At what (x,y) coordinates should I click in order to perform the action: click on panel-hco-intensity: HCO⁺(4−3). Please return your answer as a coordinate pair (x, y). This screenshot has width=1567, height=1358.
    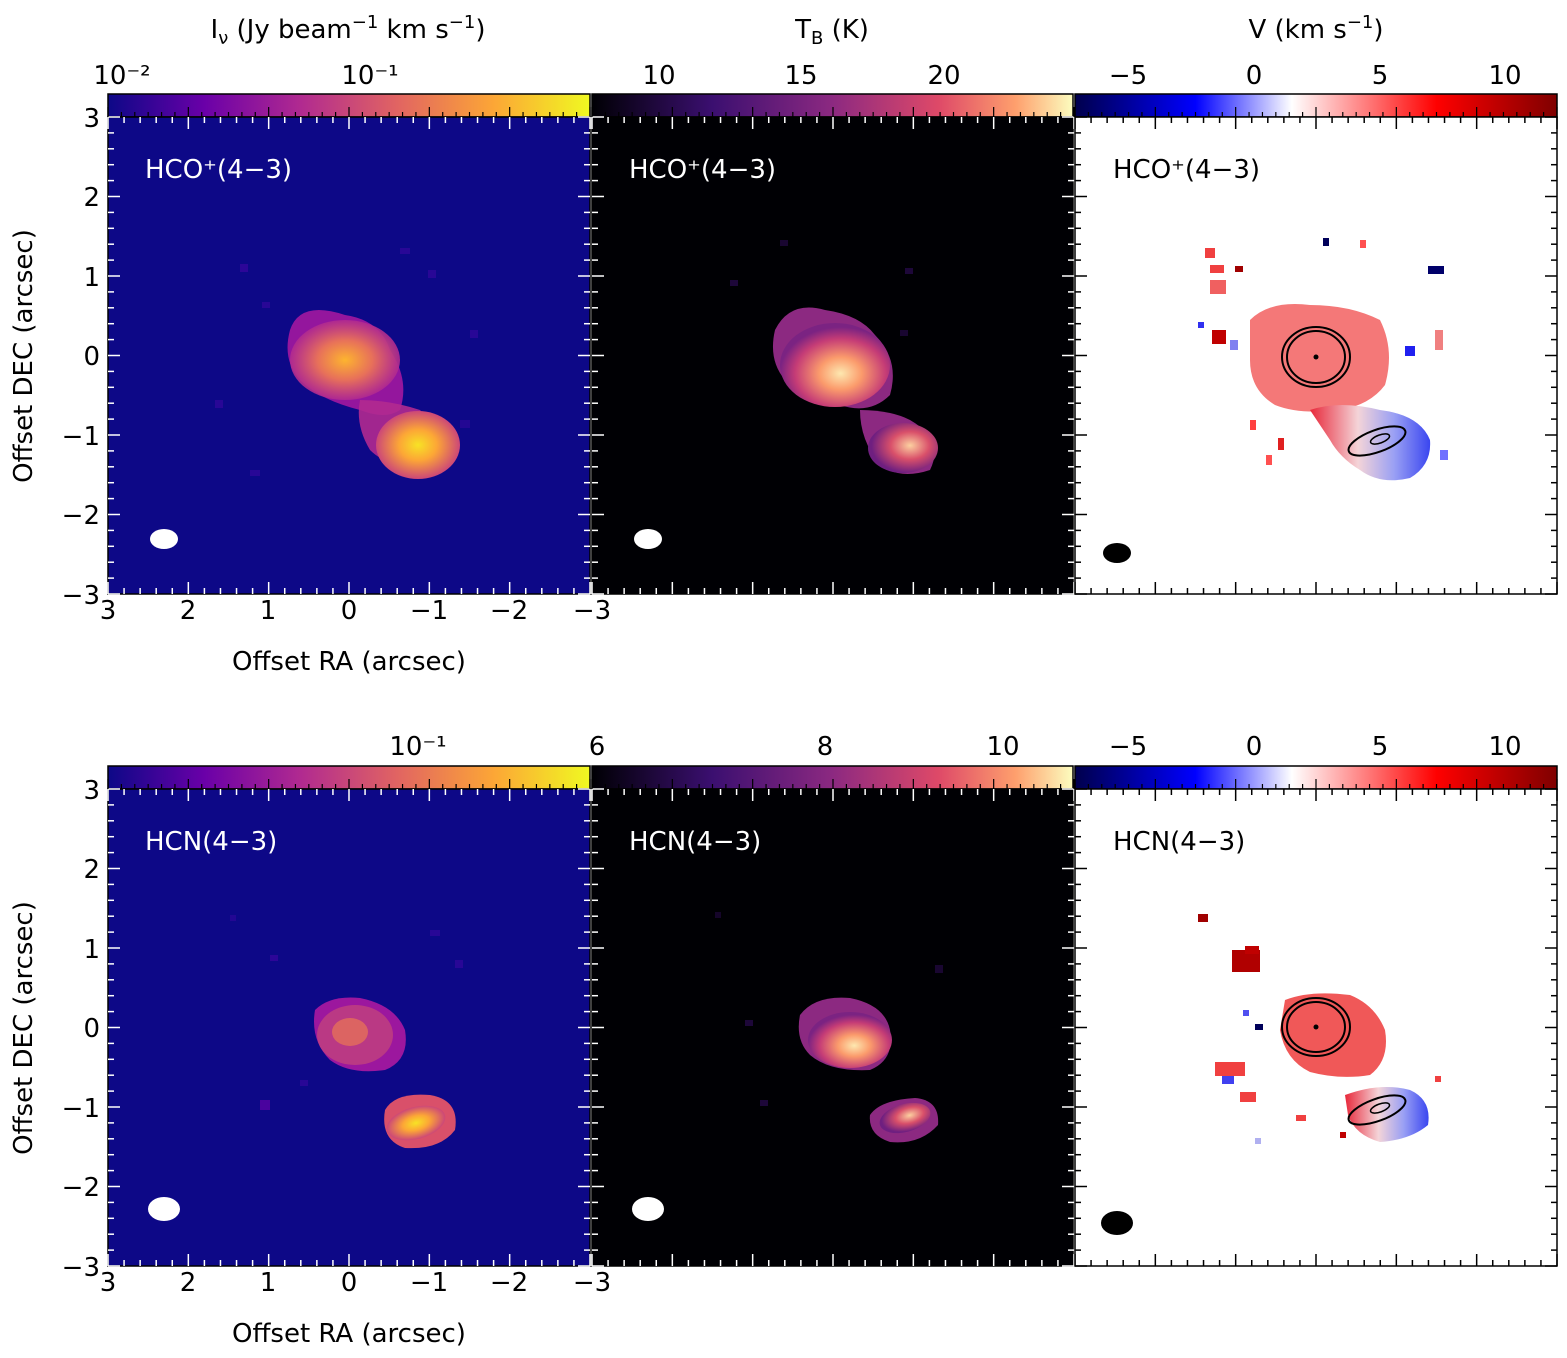
    Looking at the image, I should click on (349, 355).